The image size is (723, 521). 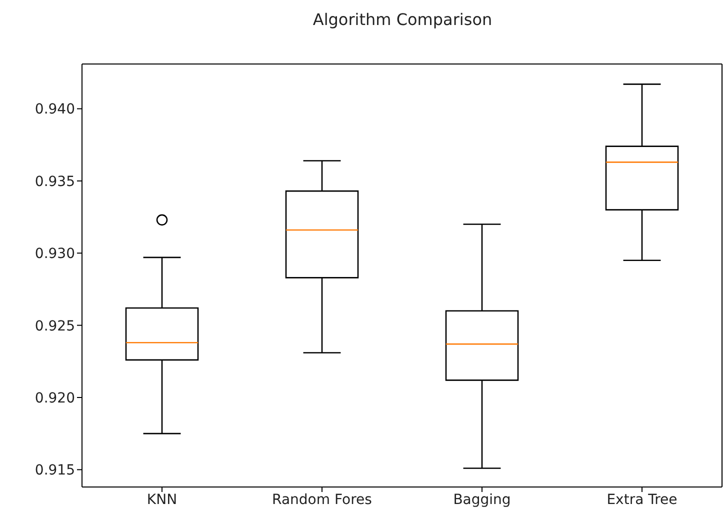 I want to click on x-tick-label: Bagging, so click(x=482, y=500).